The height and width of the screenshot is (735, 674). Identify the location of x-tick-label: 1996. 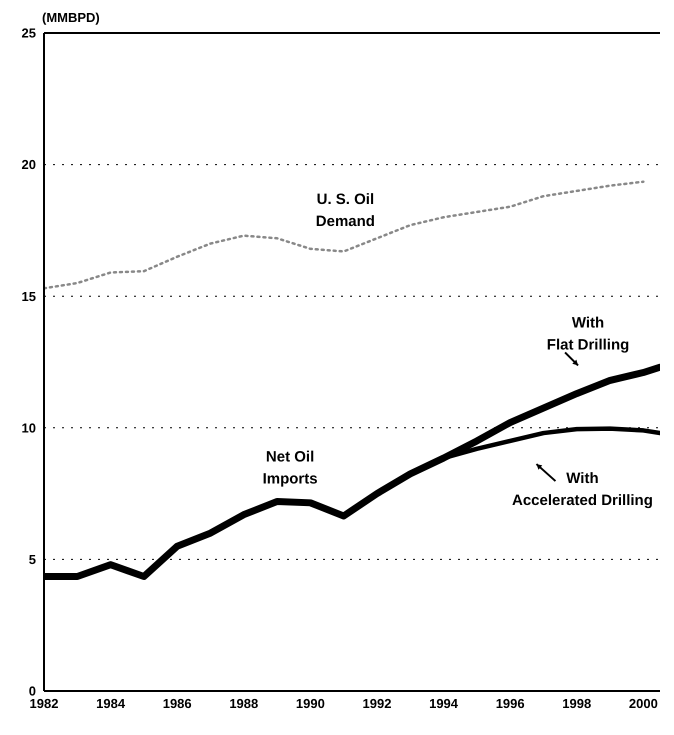
(510, 704).